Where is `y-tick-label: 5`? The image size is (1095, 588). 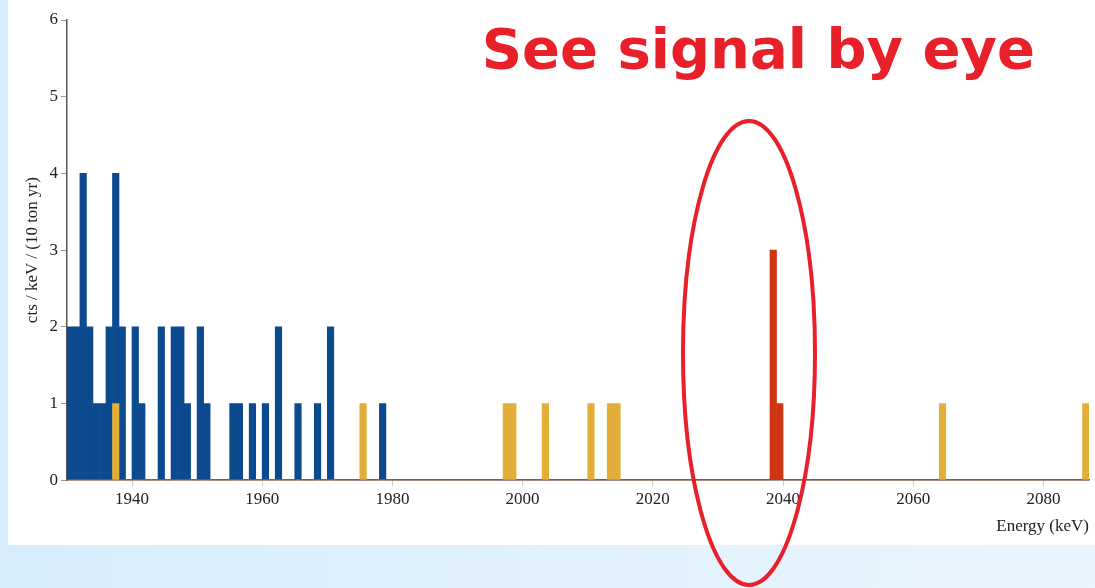 y-tick-label: 5 is located at coordinates (53, 96).